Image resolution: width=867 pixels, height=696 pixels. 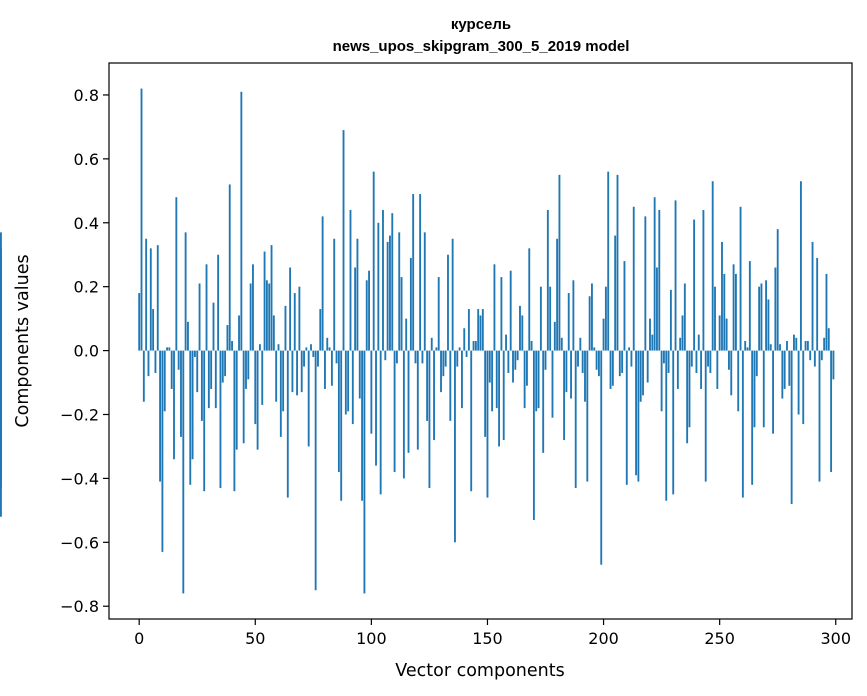 I want to click on y-tick-label: 0.0, so click(x=86, y=351).